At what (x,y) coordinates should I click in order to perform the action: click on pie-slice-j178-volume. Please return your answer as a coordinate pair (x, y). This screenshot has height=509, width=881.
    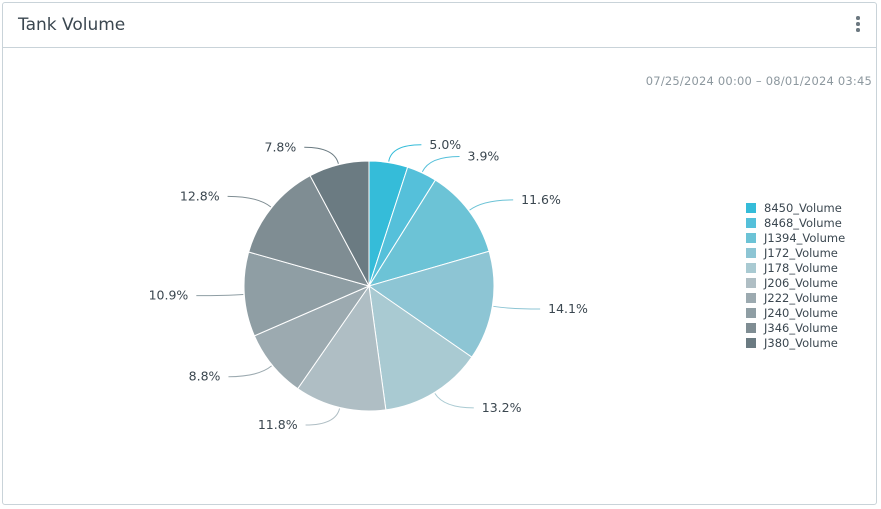
    Looking at the image, I should click on (420, 347).